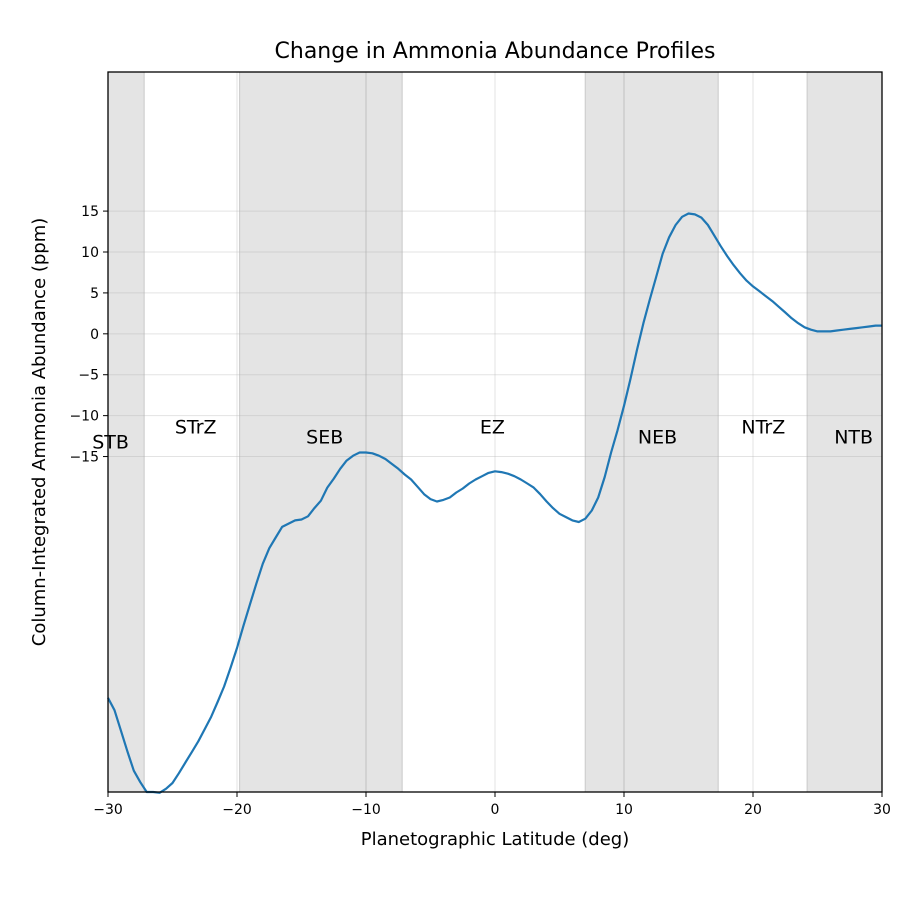  I want to click on y-ticks: 15 10 5 0 −5 −10 −15, so click(88, 335).